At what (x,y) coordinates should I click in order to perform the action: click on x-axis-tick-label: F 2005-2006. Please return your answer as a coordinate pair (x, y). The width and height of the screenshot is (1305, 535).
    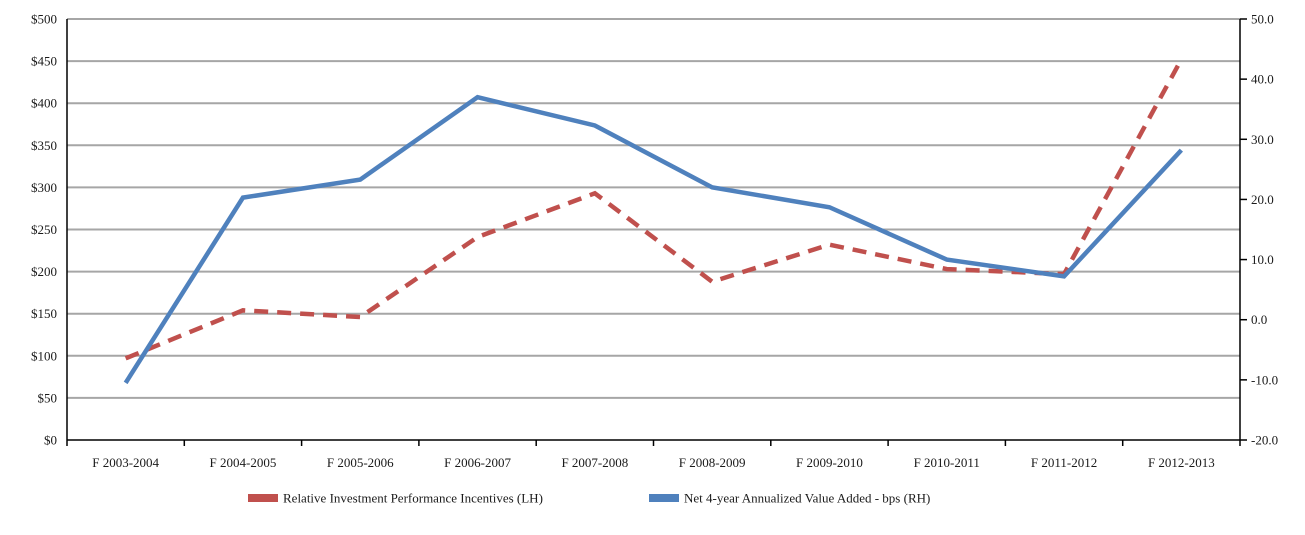
    Looking at the image, I should click on (360, 462).